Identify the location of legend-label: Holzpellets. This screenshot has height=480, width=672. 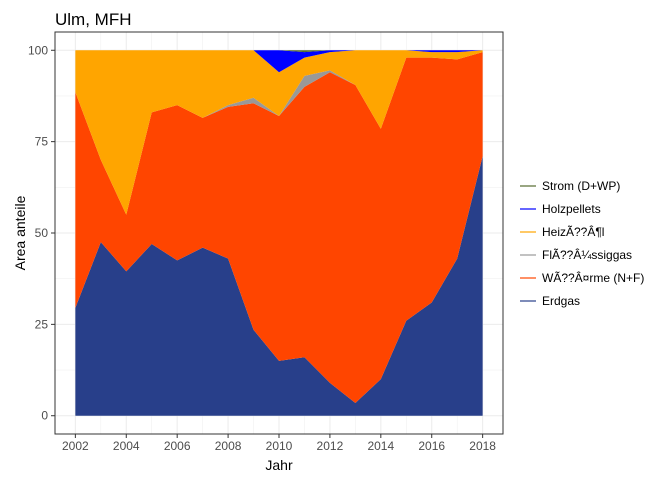
(571, 209).